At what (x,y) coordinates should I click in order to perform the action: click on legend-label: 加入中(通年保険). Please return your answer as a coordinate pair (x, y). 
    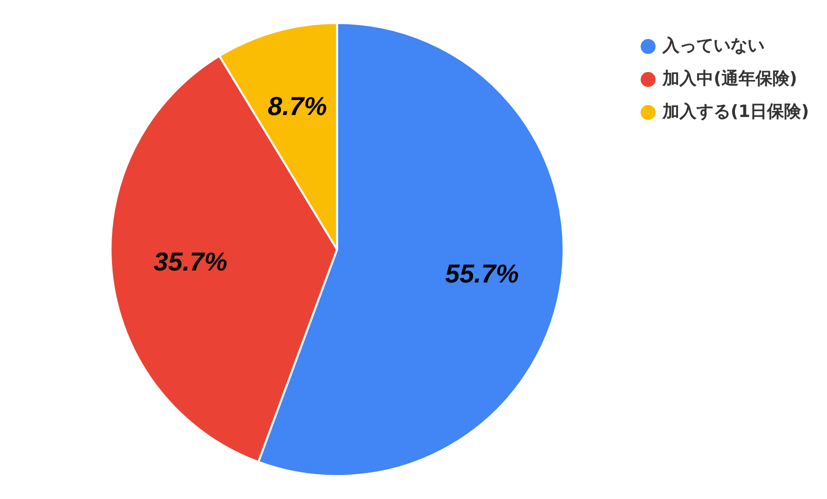
    Looking at the image, I should click on (730, 78).